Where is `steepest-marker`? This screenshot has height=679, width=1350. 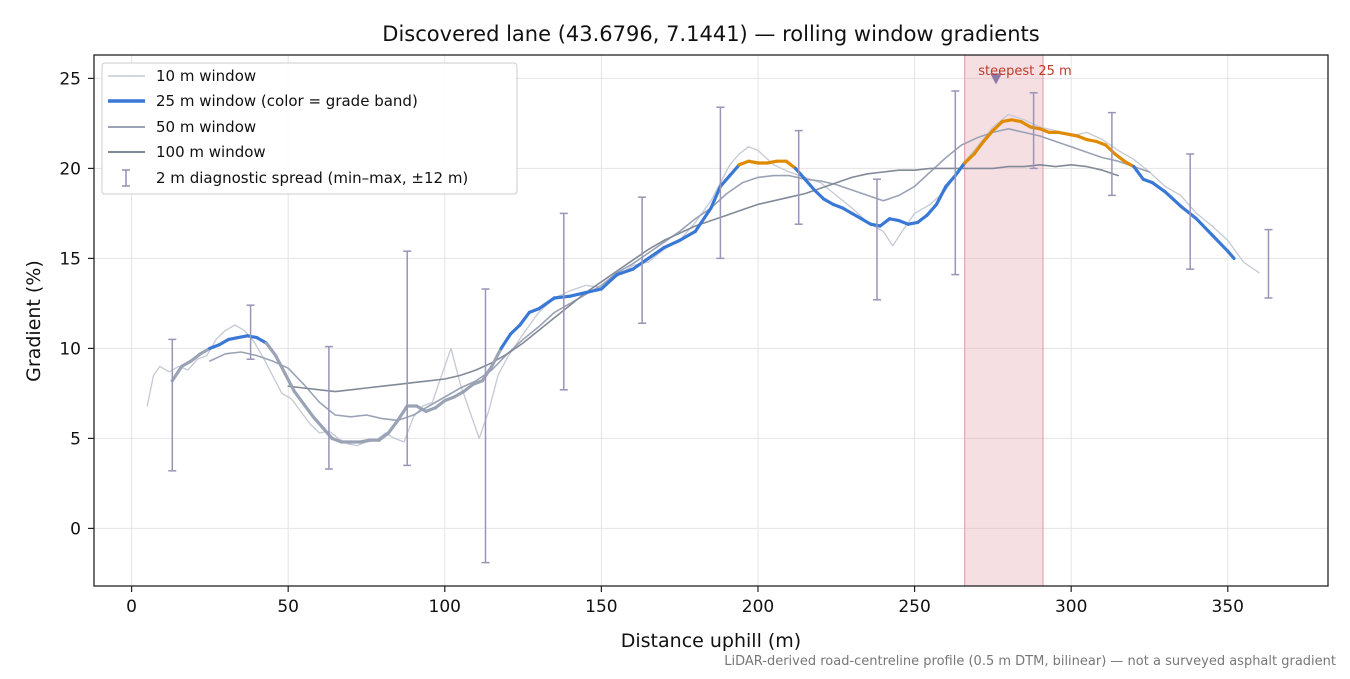
steepest-marker is located at coordinates (996, 79).